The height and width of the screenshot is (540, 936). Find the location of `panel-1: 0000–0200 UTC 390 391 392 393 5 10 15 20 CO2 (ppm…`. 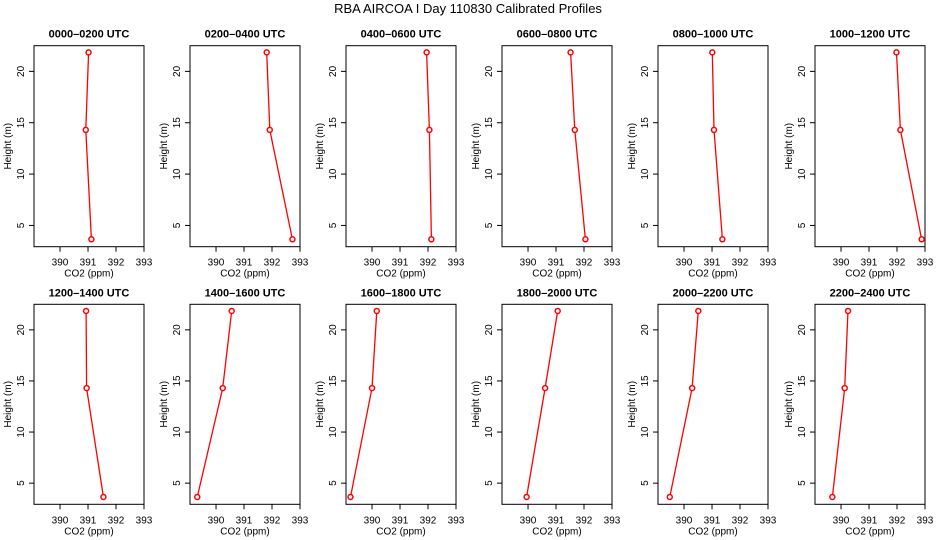

panel-1: 0000–0200 UTC 390 391 392 393 5 10 15 20 CO2 (ppm… is located at coordinates (78, 154).